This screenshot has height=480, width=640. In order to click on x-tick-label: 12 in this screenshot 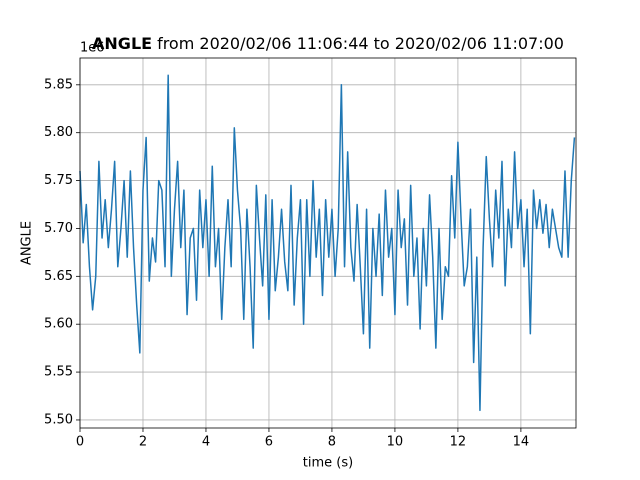, I will do `click(458, 442)`.